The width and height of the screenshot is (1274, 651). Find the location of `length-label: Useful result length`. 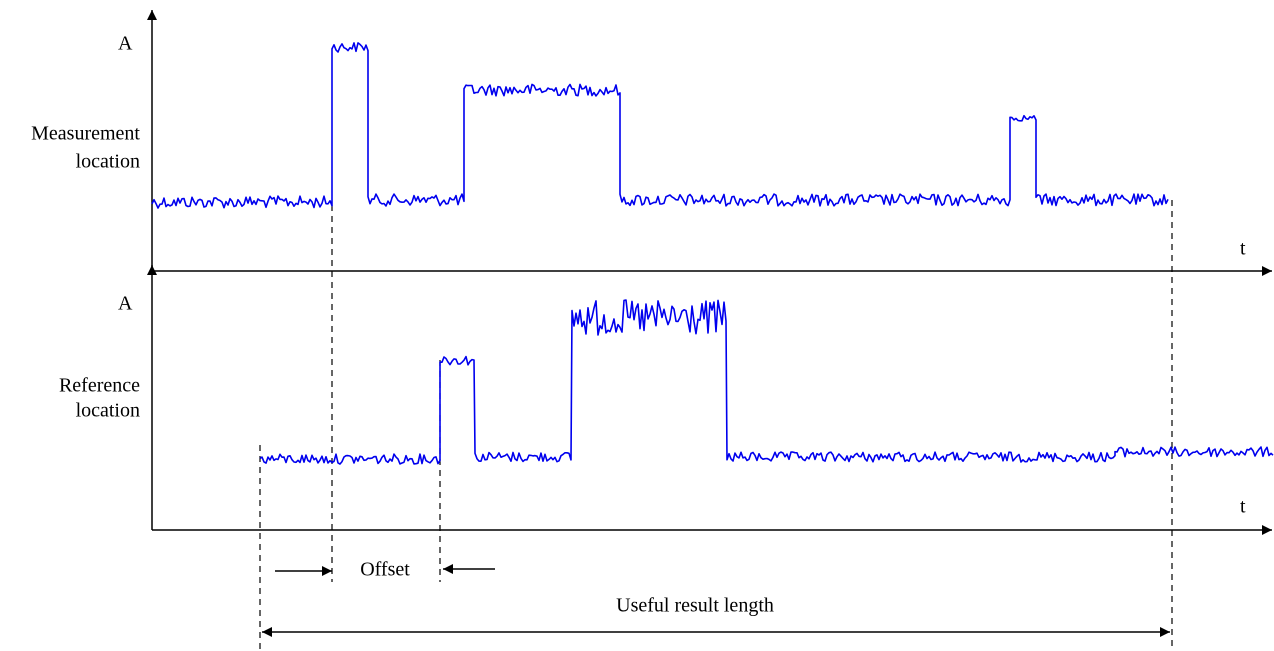

length-label: Useful result length is located at coordinates (695, 606).